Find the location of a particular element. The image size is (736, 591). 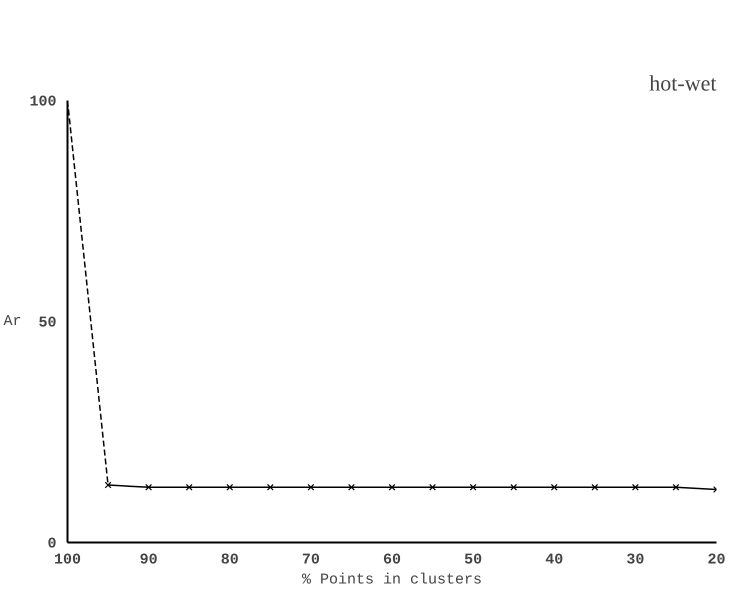

x-tick-label: 90 is located at coordinates (149, 560).